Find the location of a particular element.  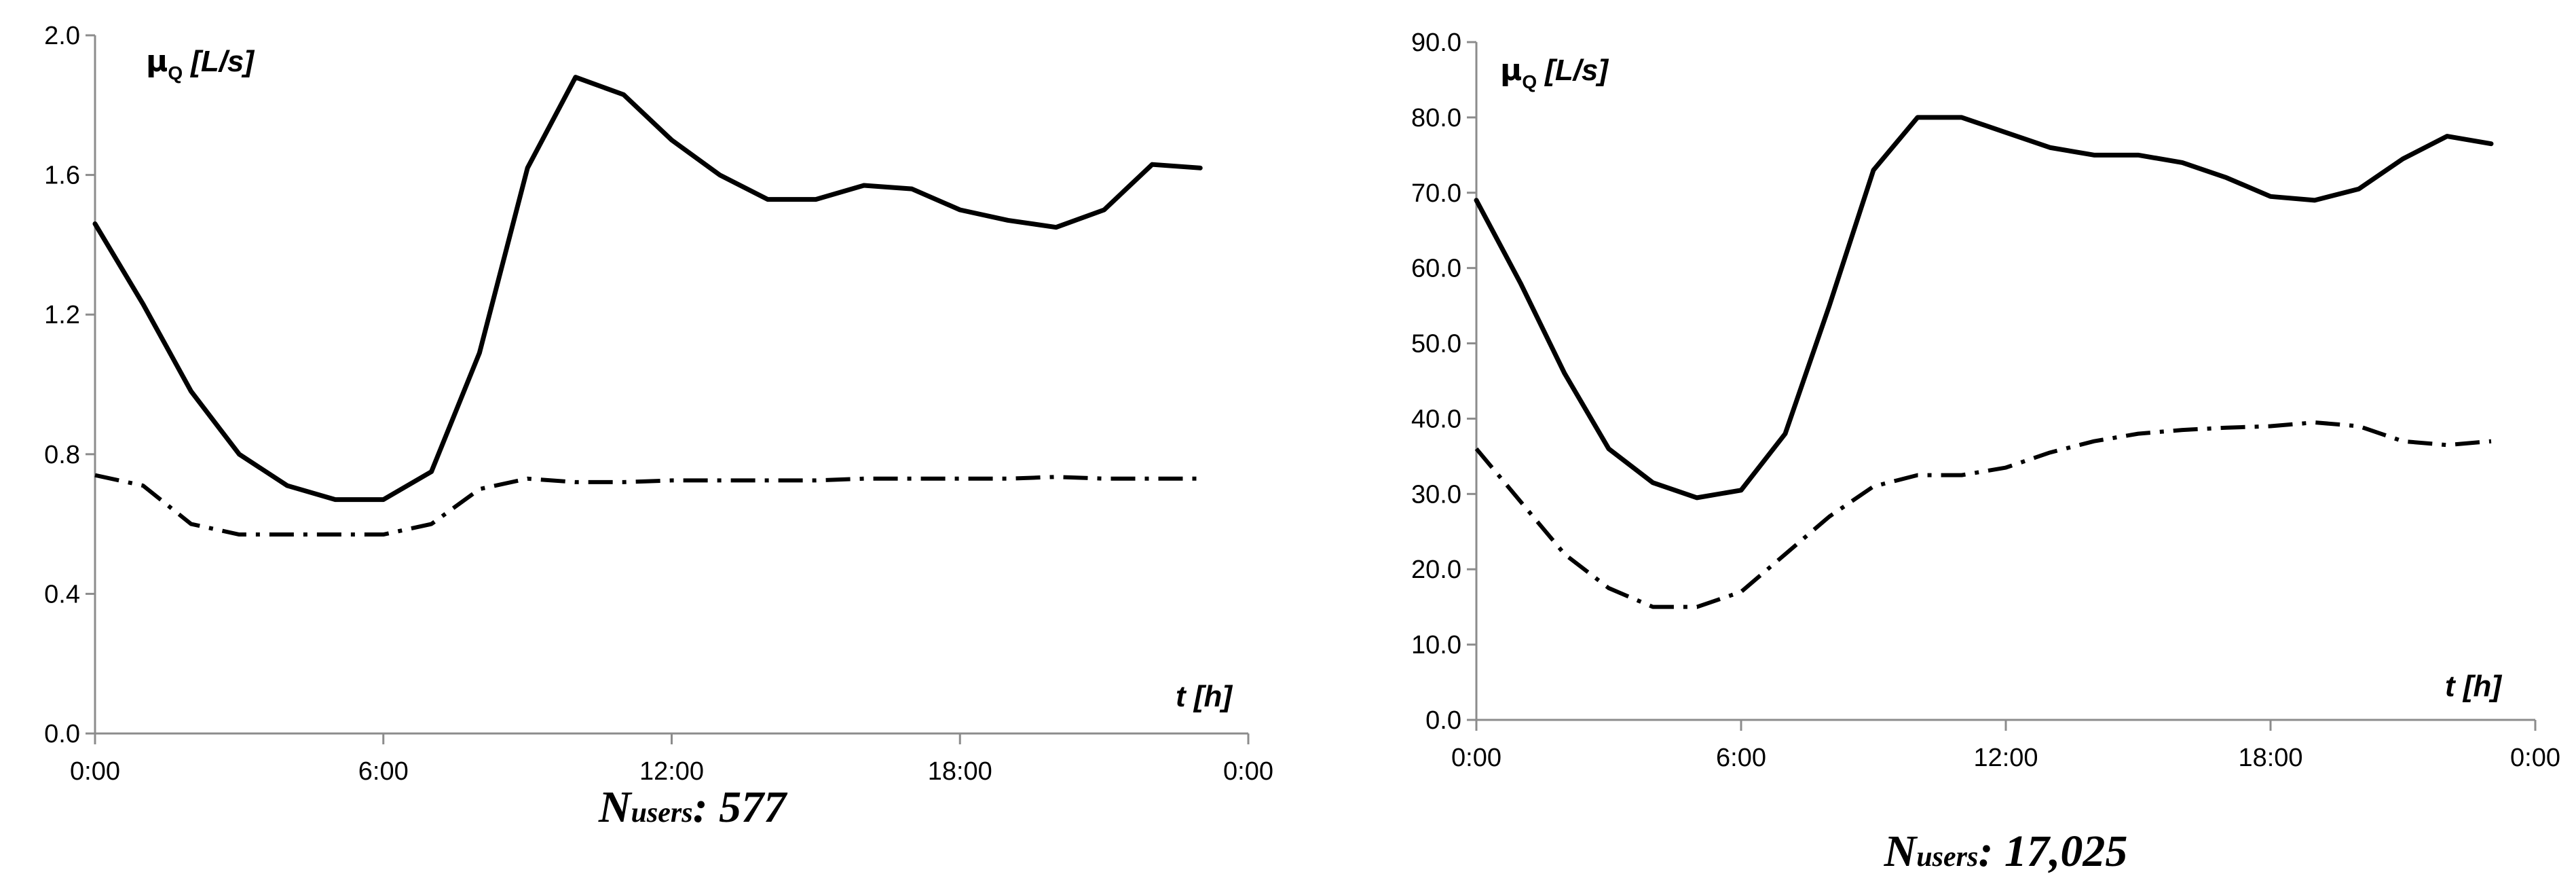

y-tick-label: 80.0 is located at coordinates (1436, 118).